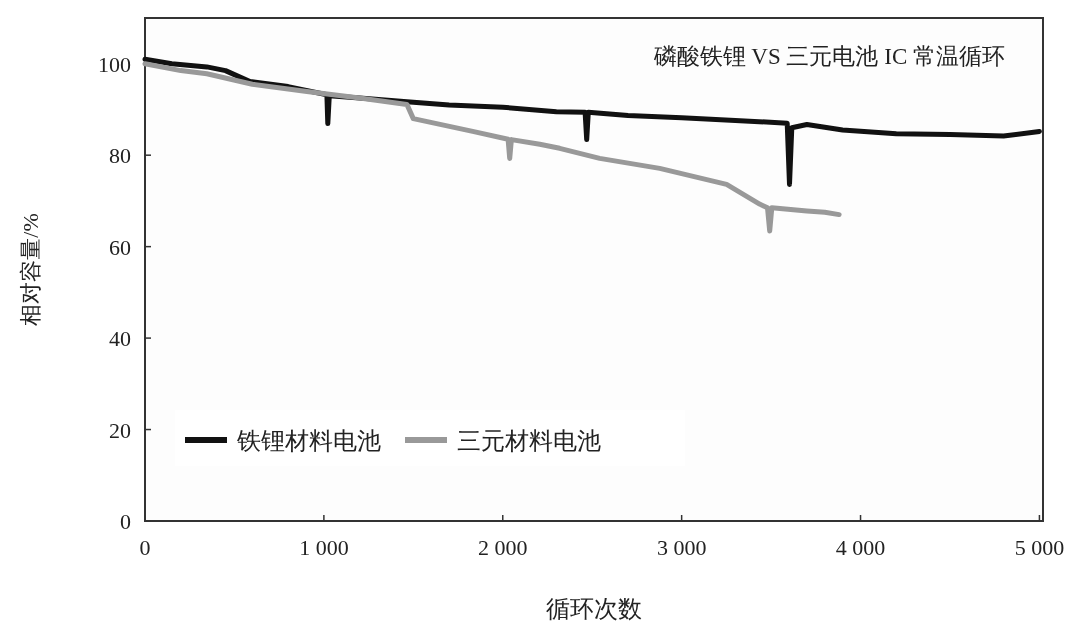 This screenshot has width=1080, height=639. I want to click on y-tick-label: 60, so click(120, 247).